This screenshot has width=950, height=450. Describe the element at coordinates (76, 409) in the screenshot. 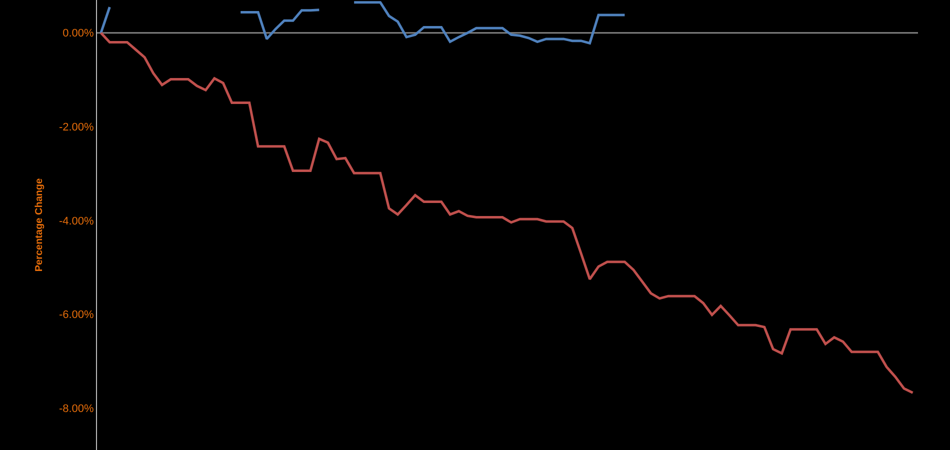

I see `y-tick-label: -8.00%` at that location.